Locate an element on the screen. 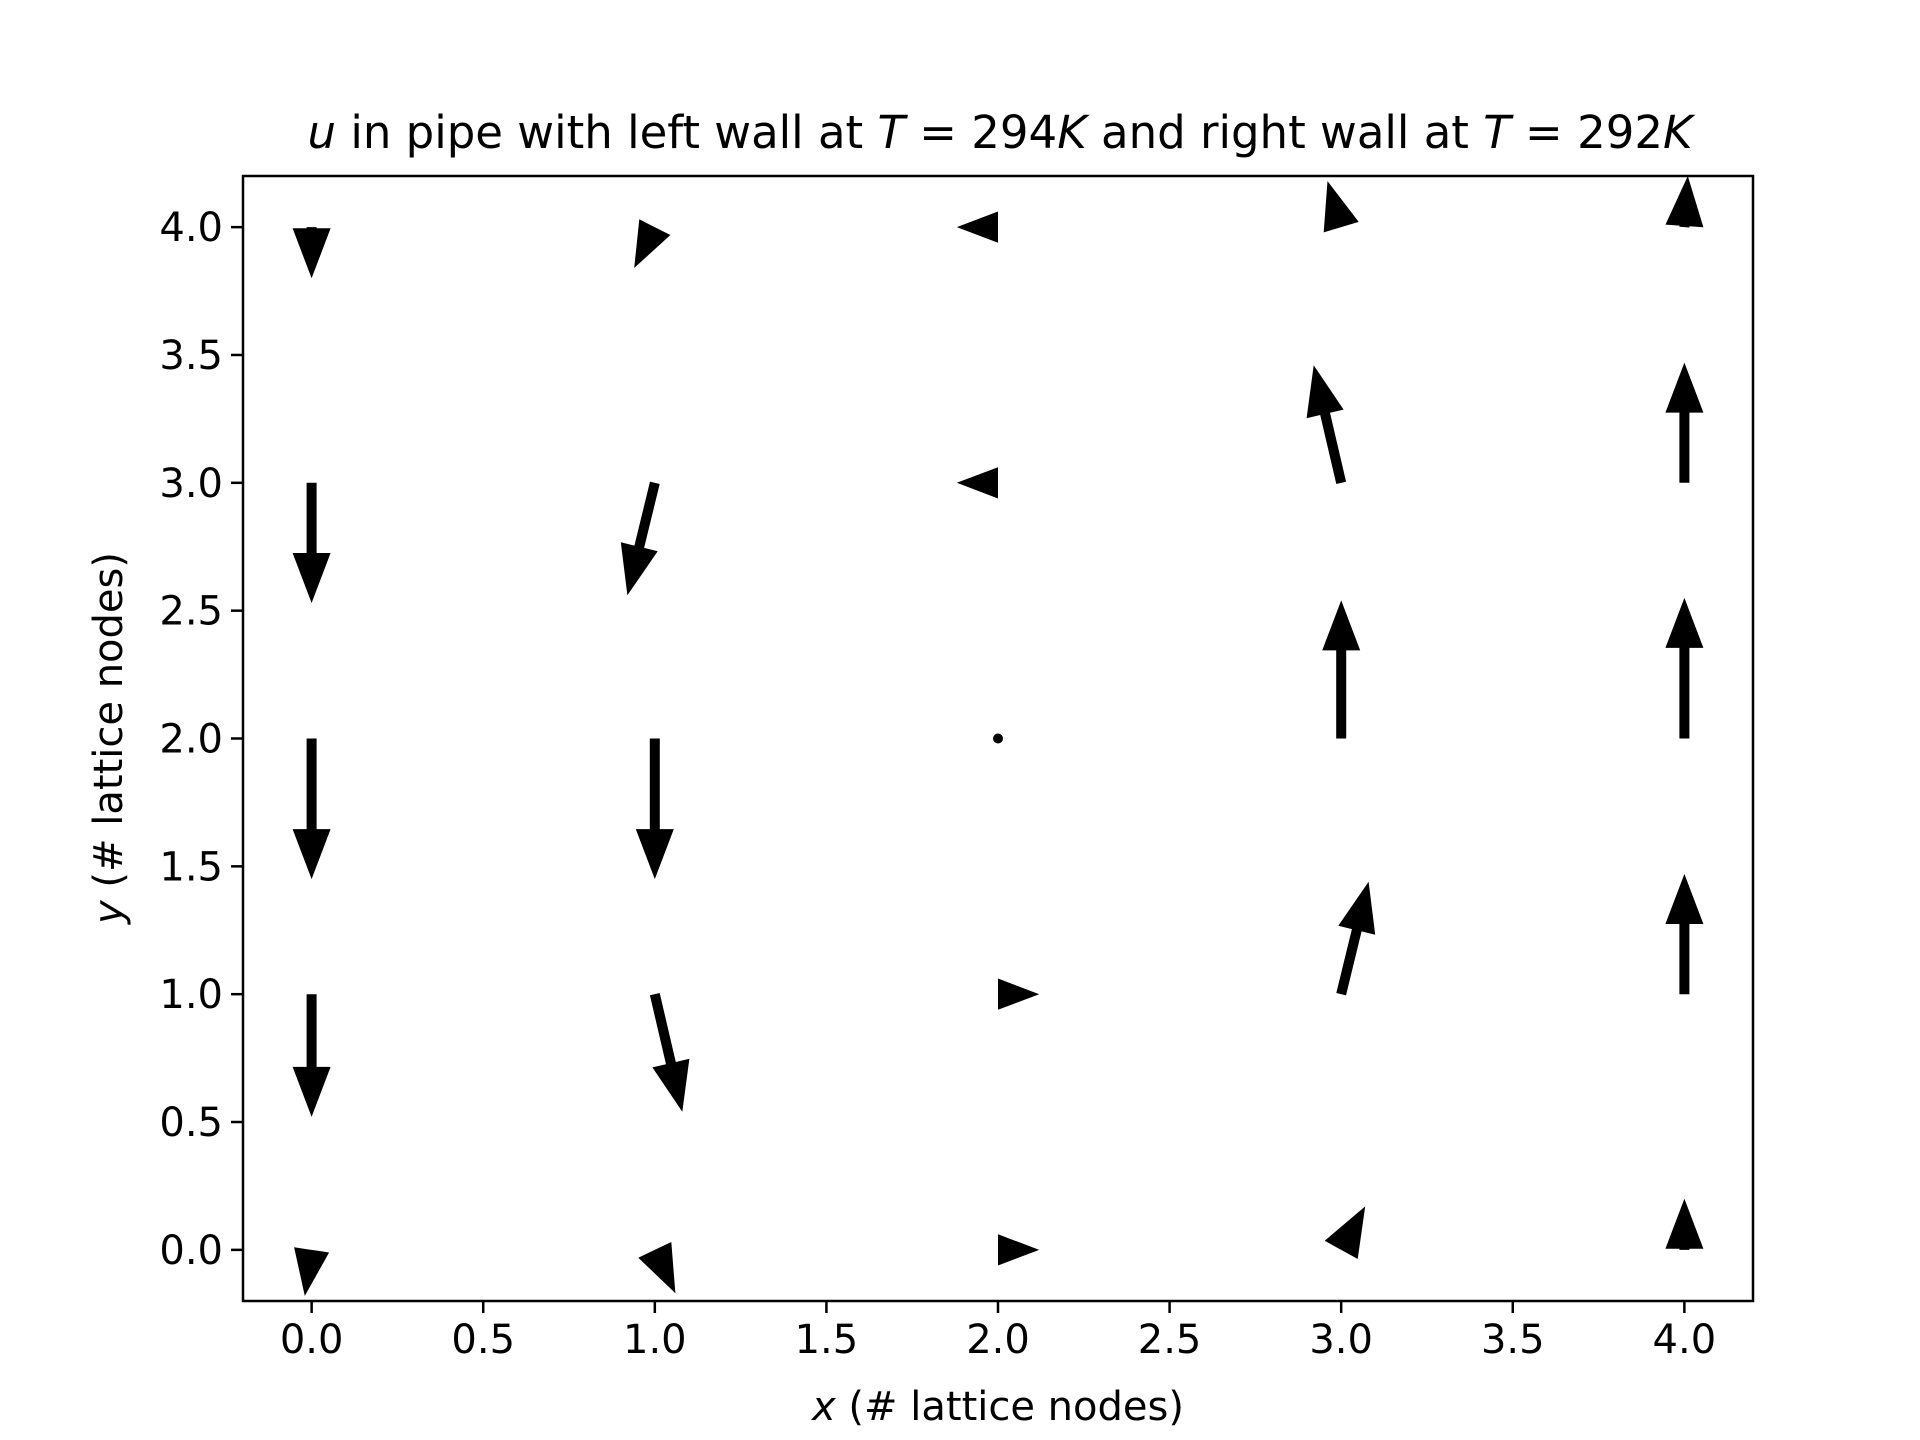 This screenshot has height=1440, width=1920. y-tick-label: 0.0 is located at coordinates (191, 1251).